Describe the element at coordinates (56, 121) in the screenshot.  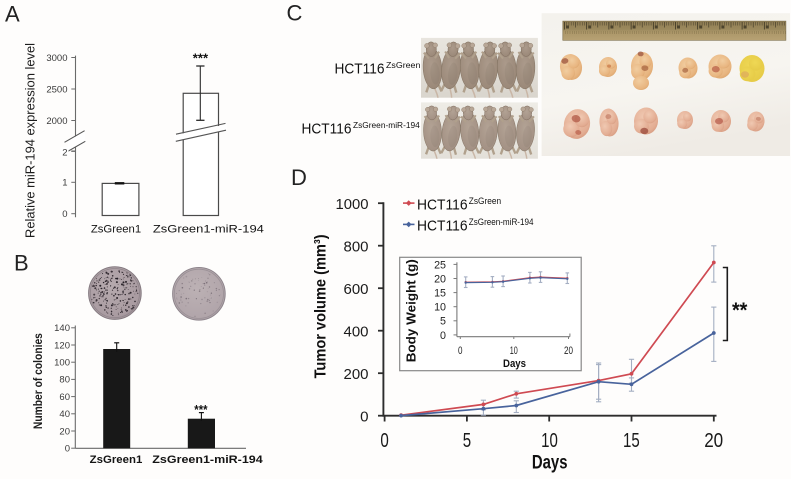
I see `svg-text: 2000` at that location.